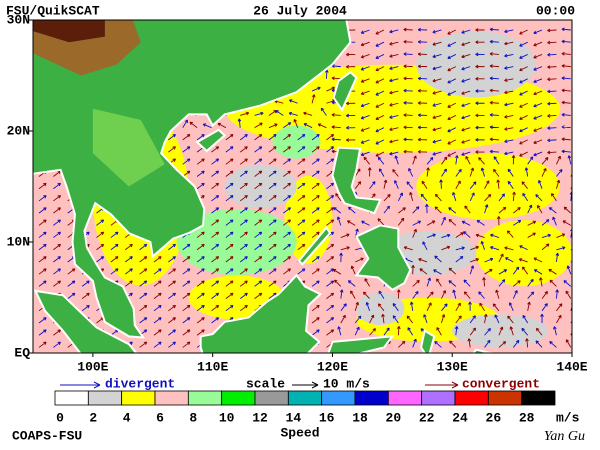  Describe the element at coordinates (294, 417) in the screenshot. I see `colorbar-tick: 14` at that location.